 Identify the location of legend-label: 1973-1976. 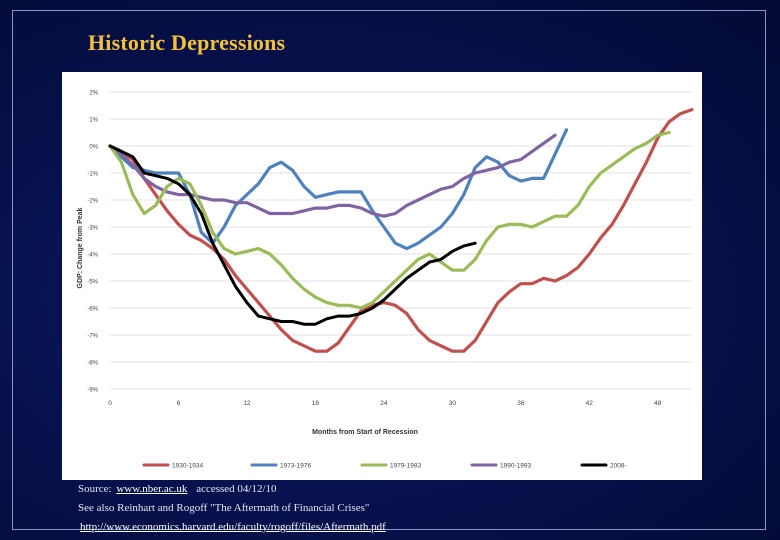
(295, 466).